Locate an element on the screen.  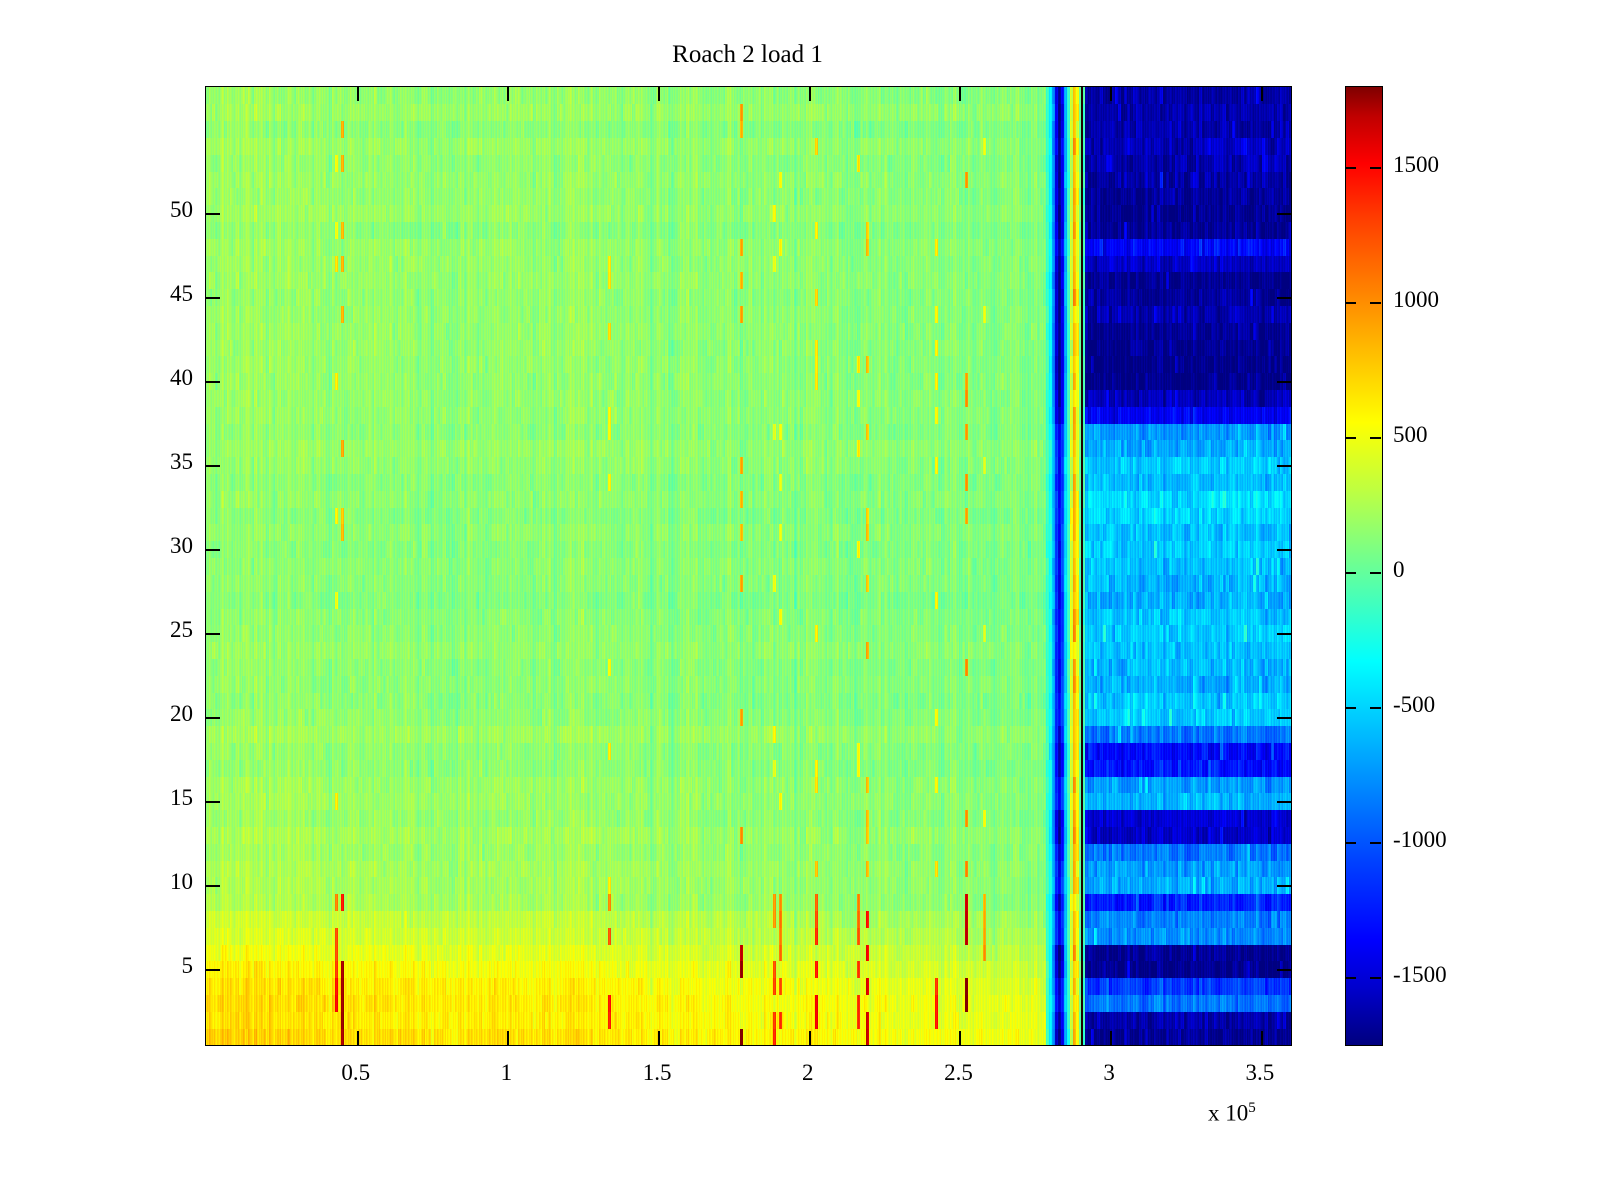
colorbar-gradient is located at coordinates (1364, 566).